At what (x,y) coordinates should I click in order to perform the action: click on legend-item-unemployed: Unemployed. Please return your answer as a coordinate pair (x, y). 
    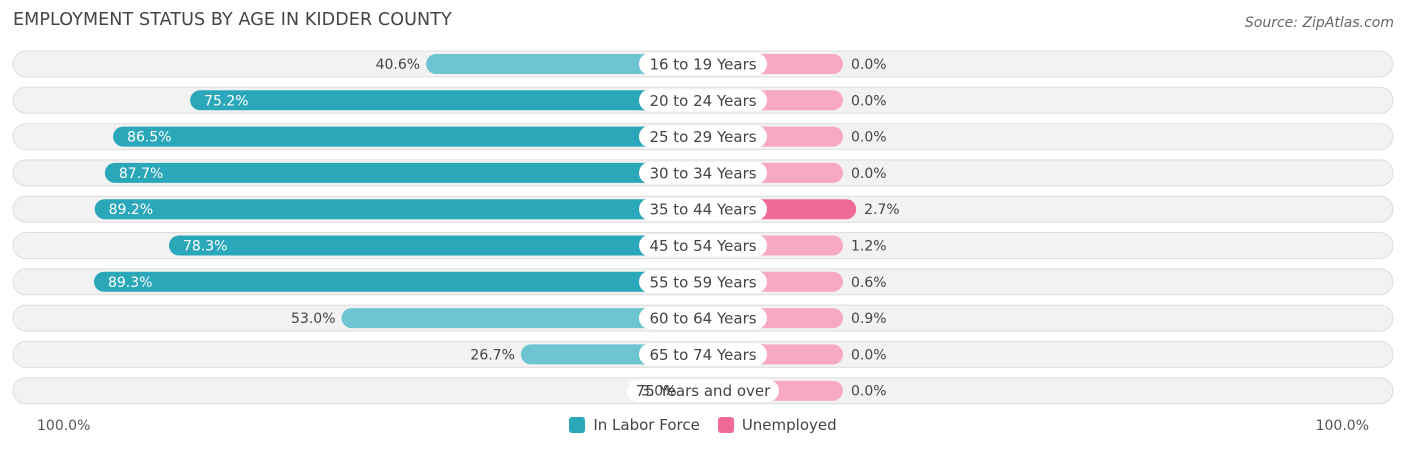
    Looking at the image, I should click on (777, 425).